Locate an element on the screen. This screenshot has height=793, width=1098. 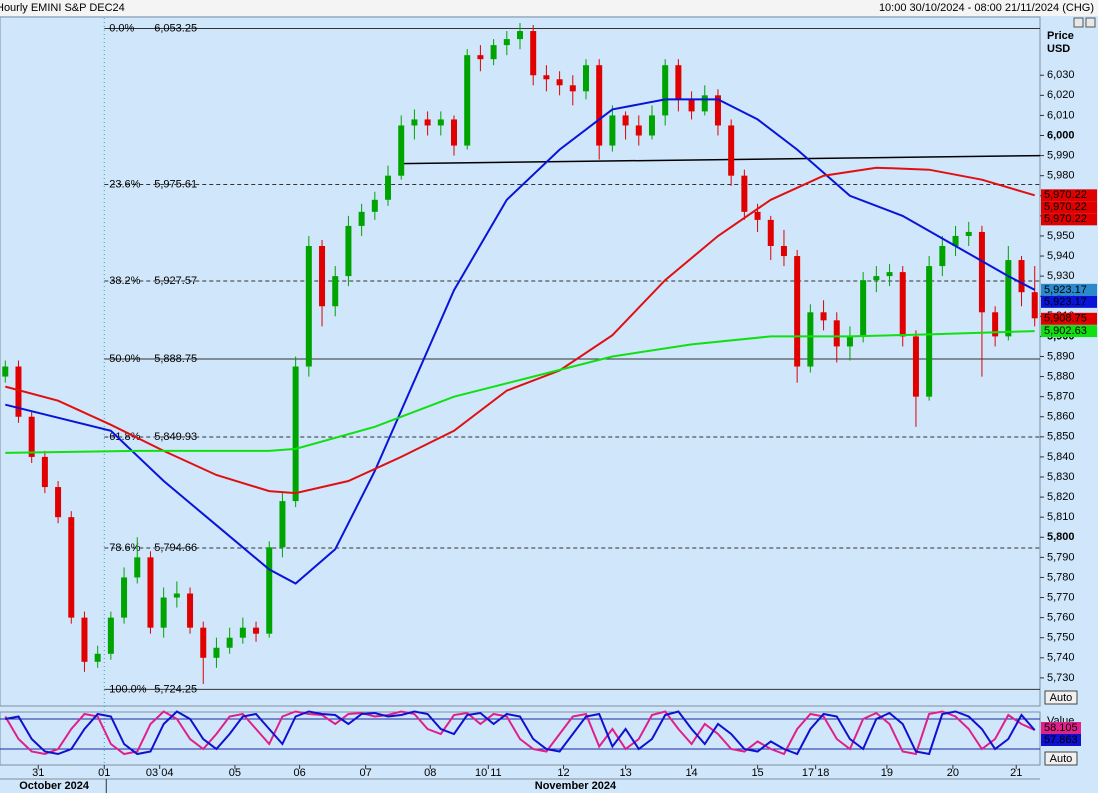
y-tick-label: 5,750 is located at coordinates (1061, 638).